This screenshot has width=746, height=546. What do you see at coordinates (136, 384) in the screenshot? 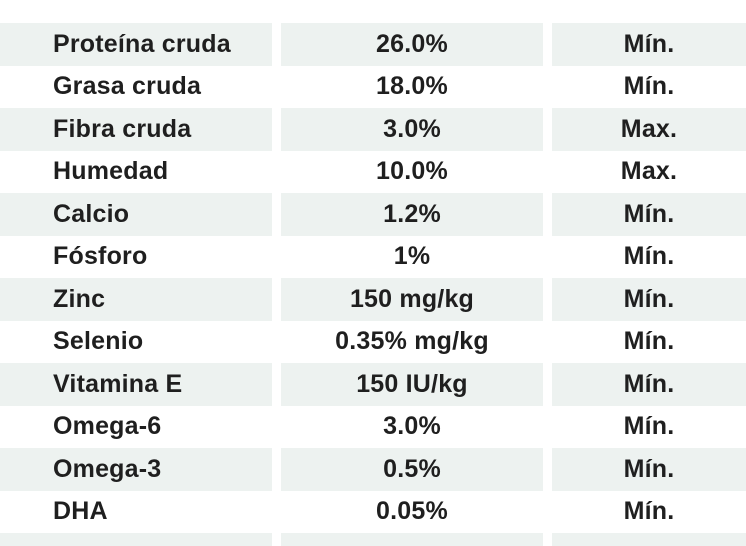
I see `nutrient-name: Vitamina E` at bounding box center [136, 384].